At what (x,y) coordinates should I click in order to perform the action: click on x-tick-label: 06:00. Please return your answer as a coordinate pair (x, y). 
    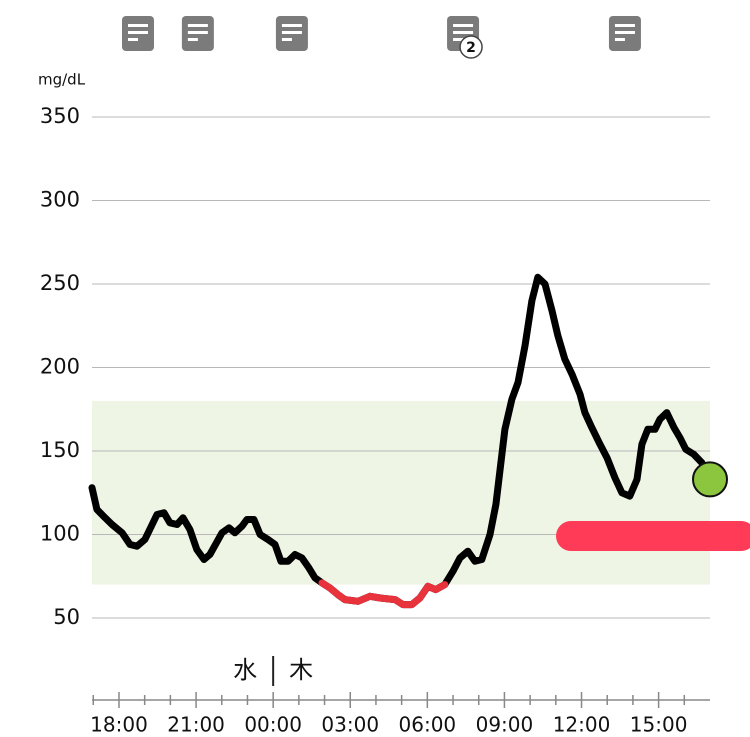
    Looking at the image, I should click on (428, 725).